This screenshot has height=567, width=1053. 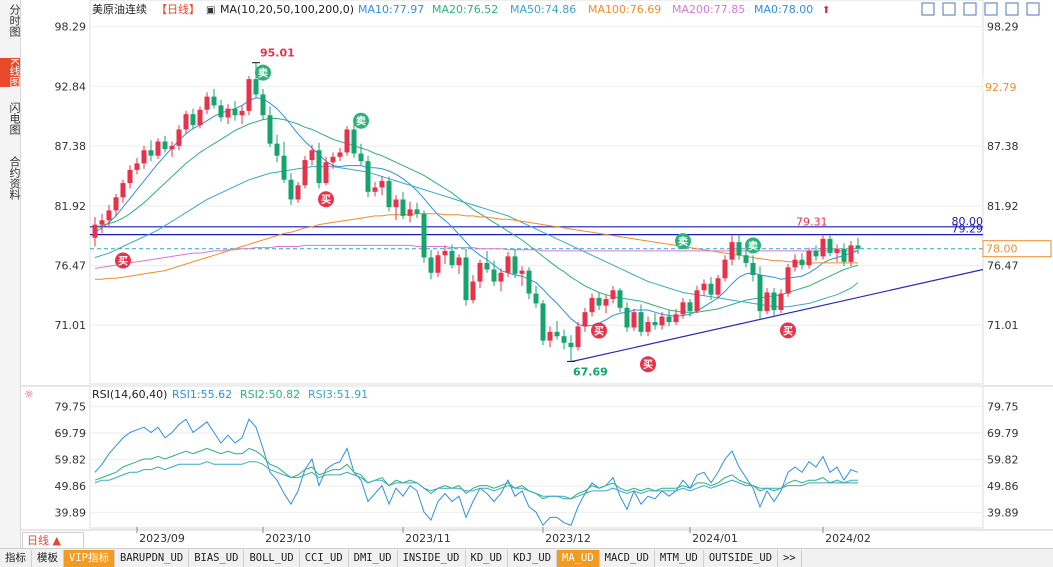 What do you see at coordinates (373, 558) in the screenshot?
I see `toolbar-item-dmi-ud: DMI_UD` at bounding box center [373, 558].